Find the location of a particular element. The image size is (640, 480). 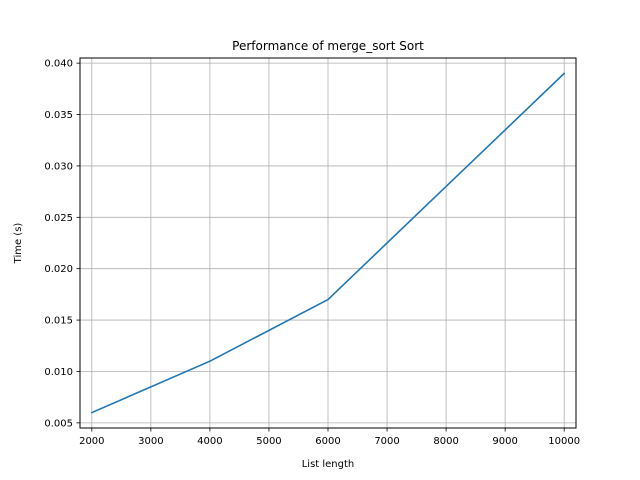

y-tick-label: 0.015 is located at coordinates (58, 321).